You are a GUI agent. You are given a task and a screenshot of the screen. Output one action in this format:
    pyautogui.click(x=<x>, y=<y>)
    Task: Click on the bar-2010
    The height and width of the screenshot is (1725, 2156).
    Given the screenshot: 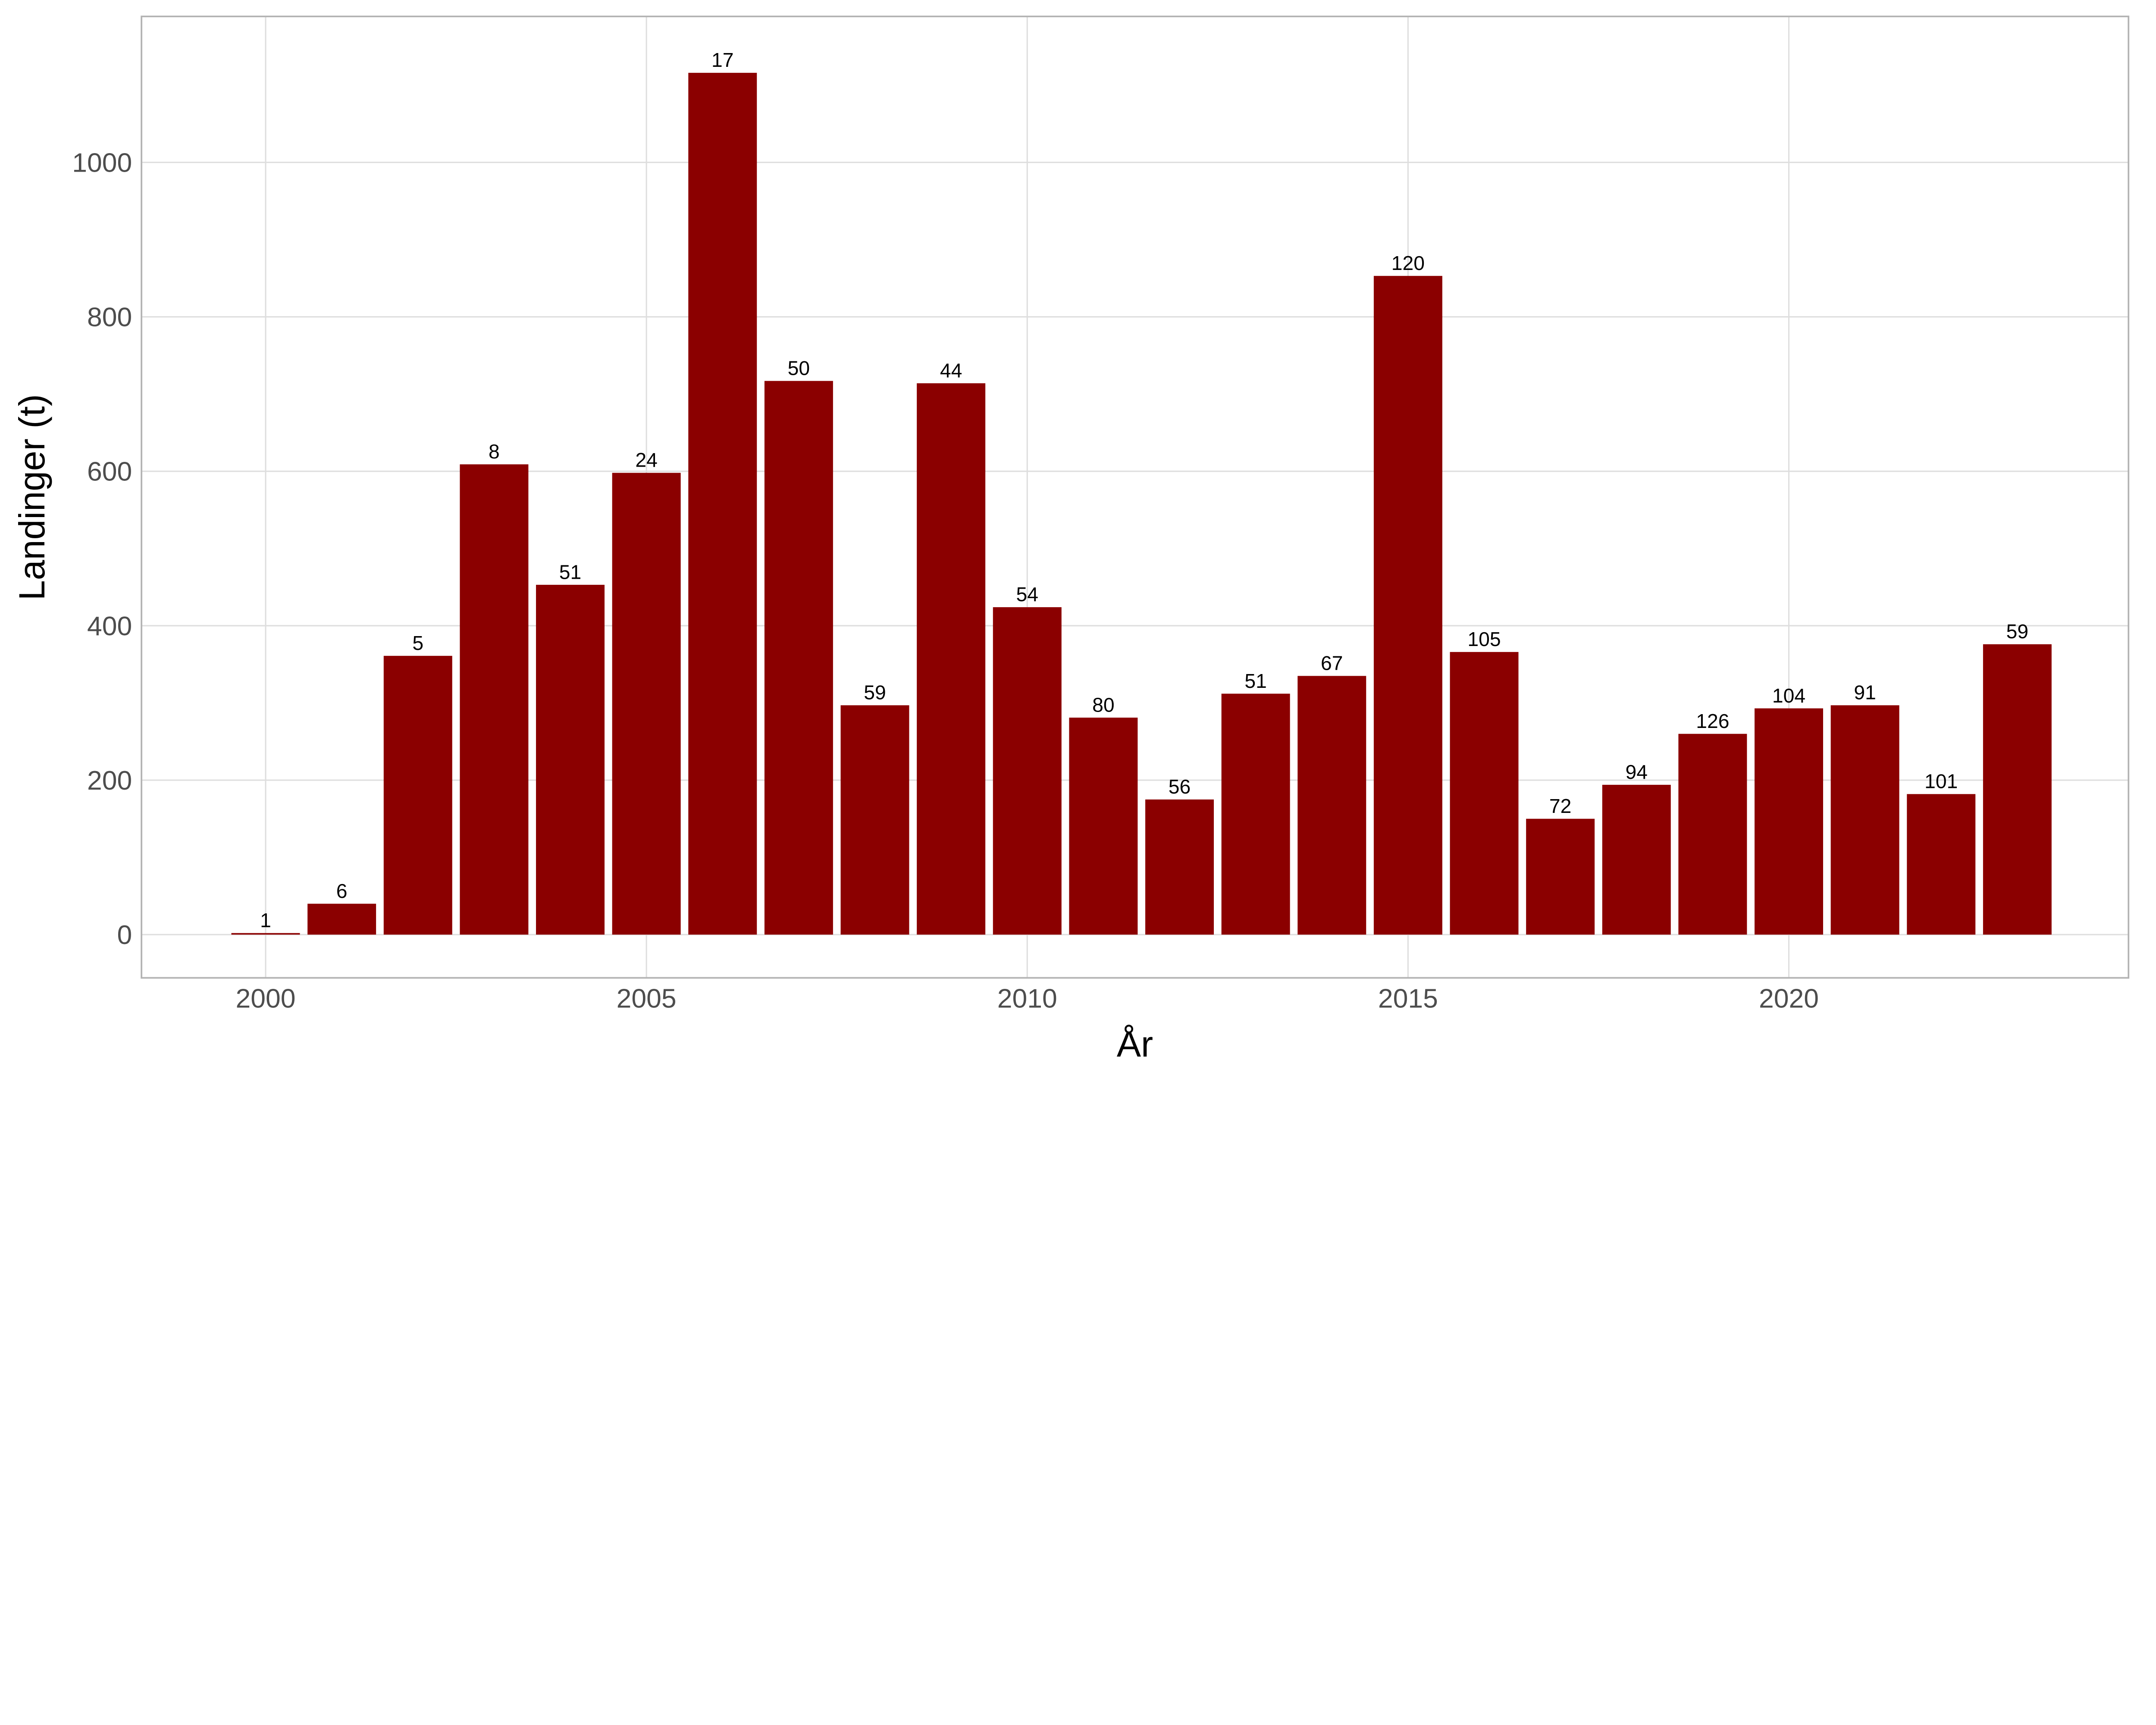 What is the action you would take?
    pyautogui.click(x=1027, y=771)
    